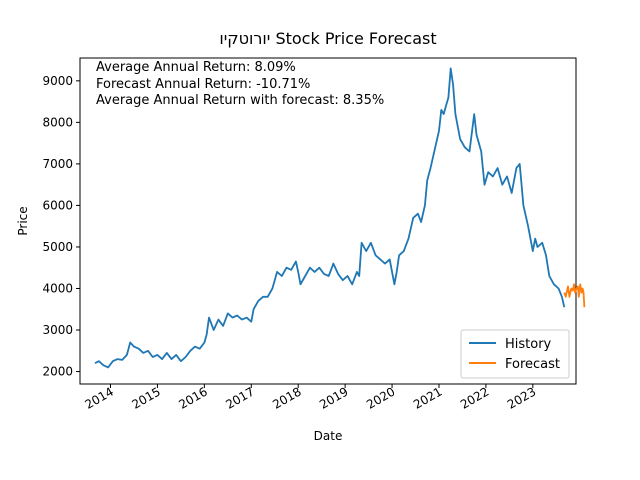  I want to click on x-tick-label: 2021, so click(427, 397).